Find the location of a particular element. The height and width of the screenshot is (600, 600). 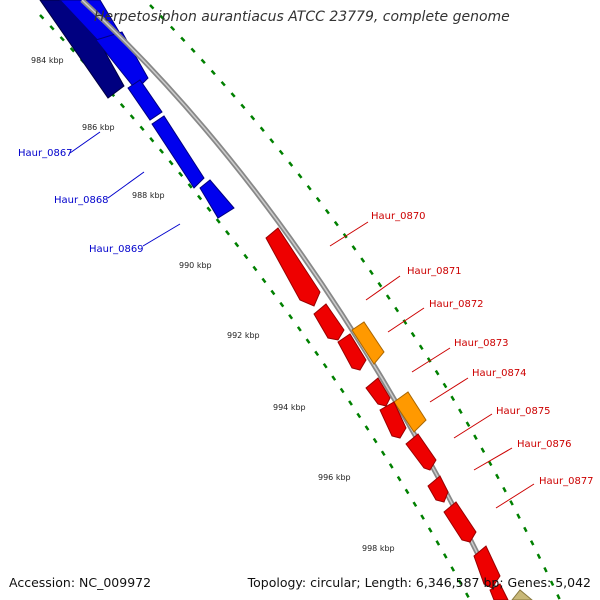

gene-label-reverse: Haur_0870 is located at coordinates (398, 216).